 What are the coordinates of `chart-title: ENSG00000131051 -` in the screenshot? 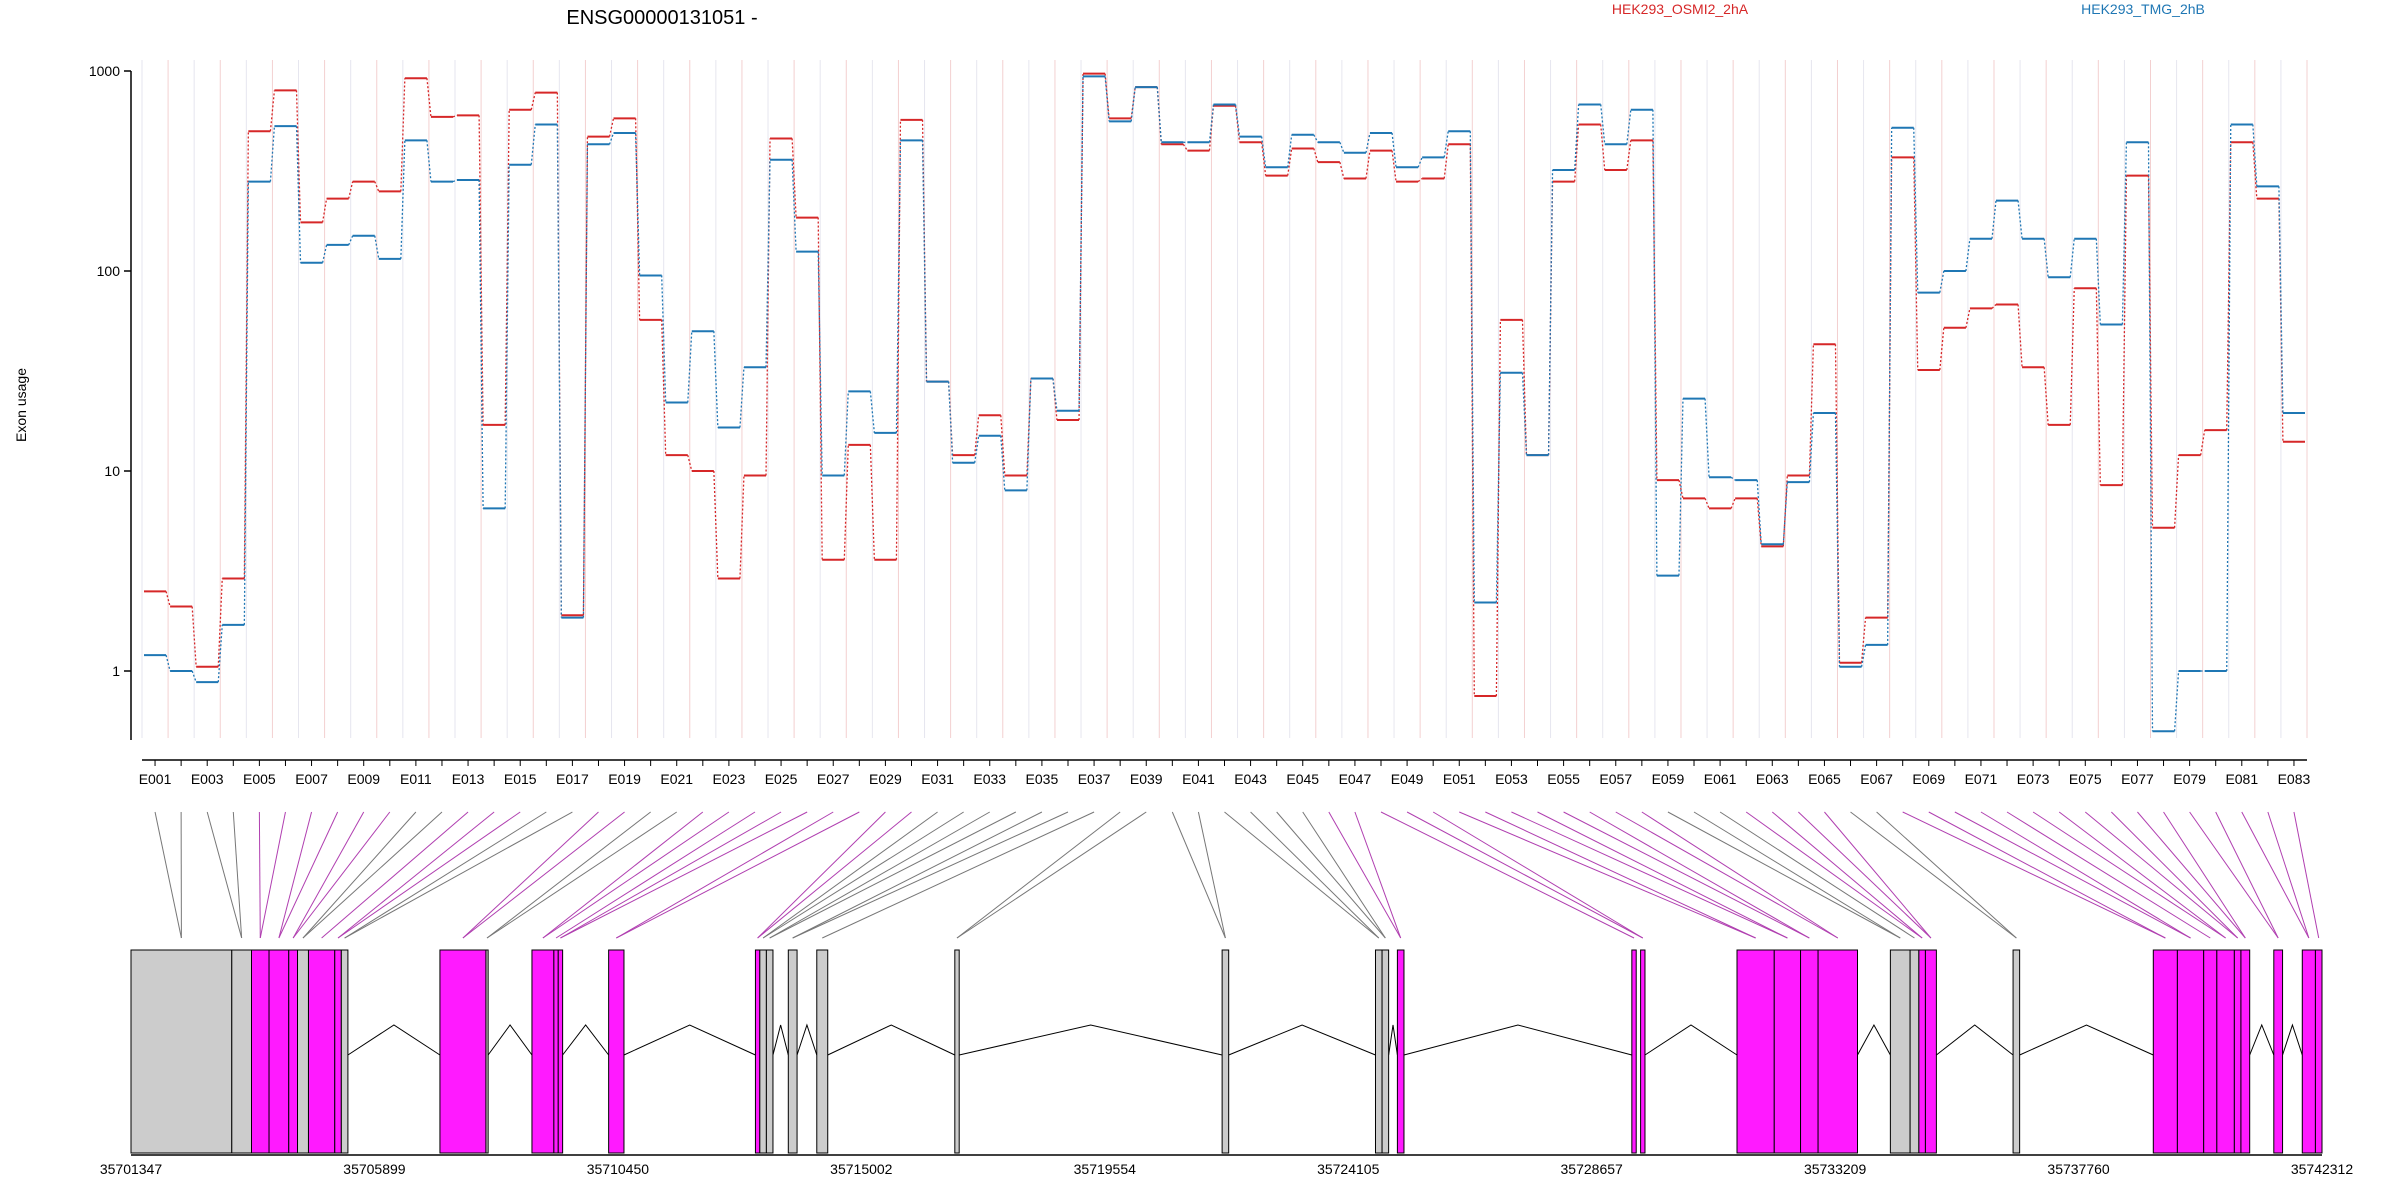 It's located at (661, 18).